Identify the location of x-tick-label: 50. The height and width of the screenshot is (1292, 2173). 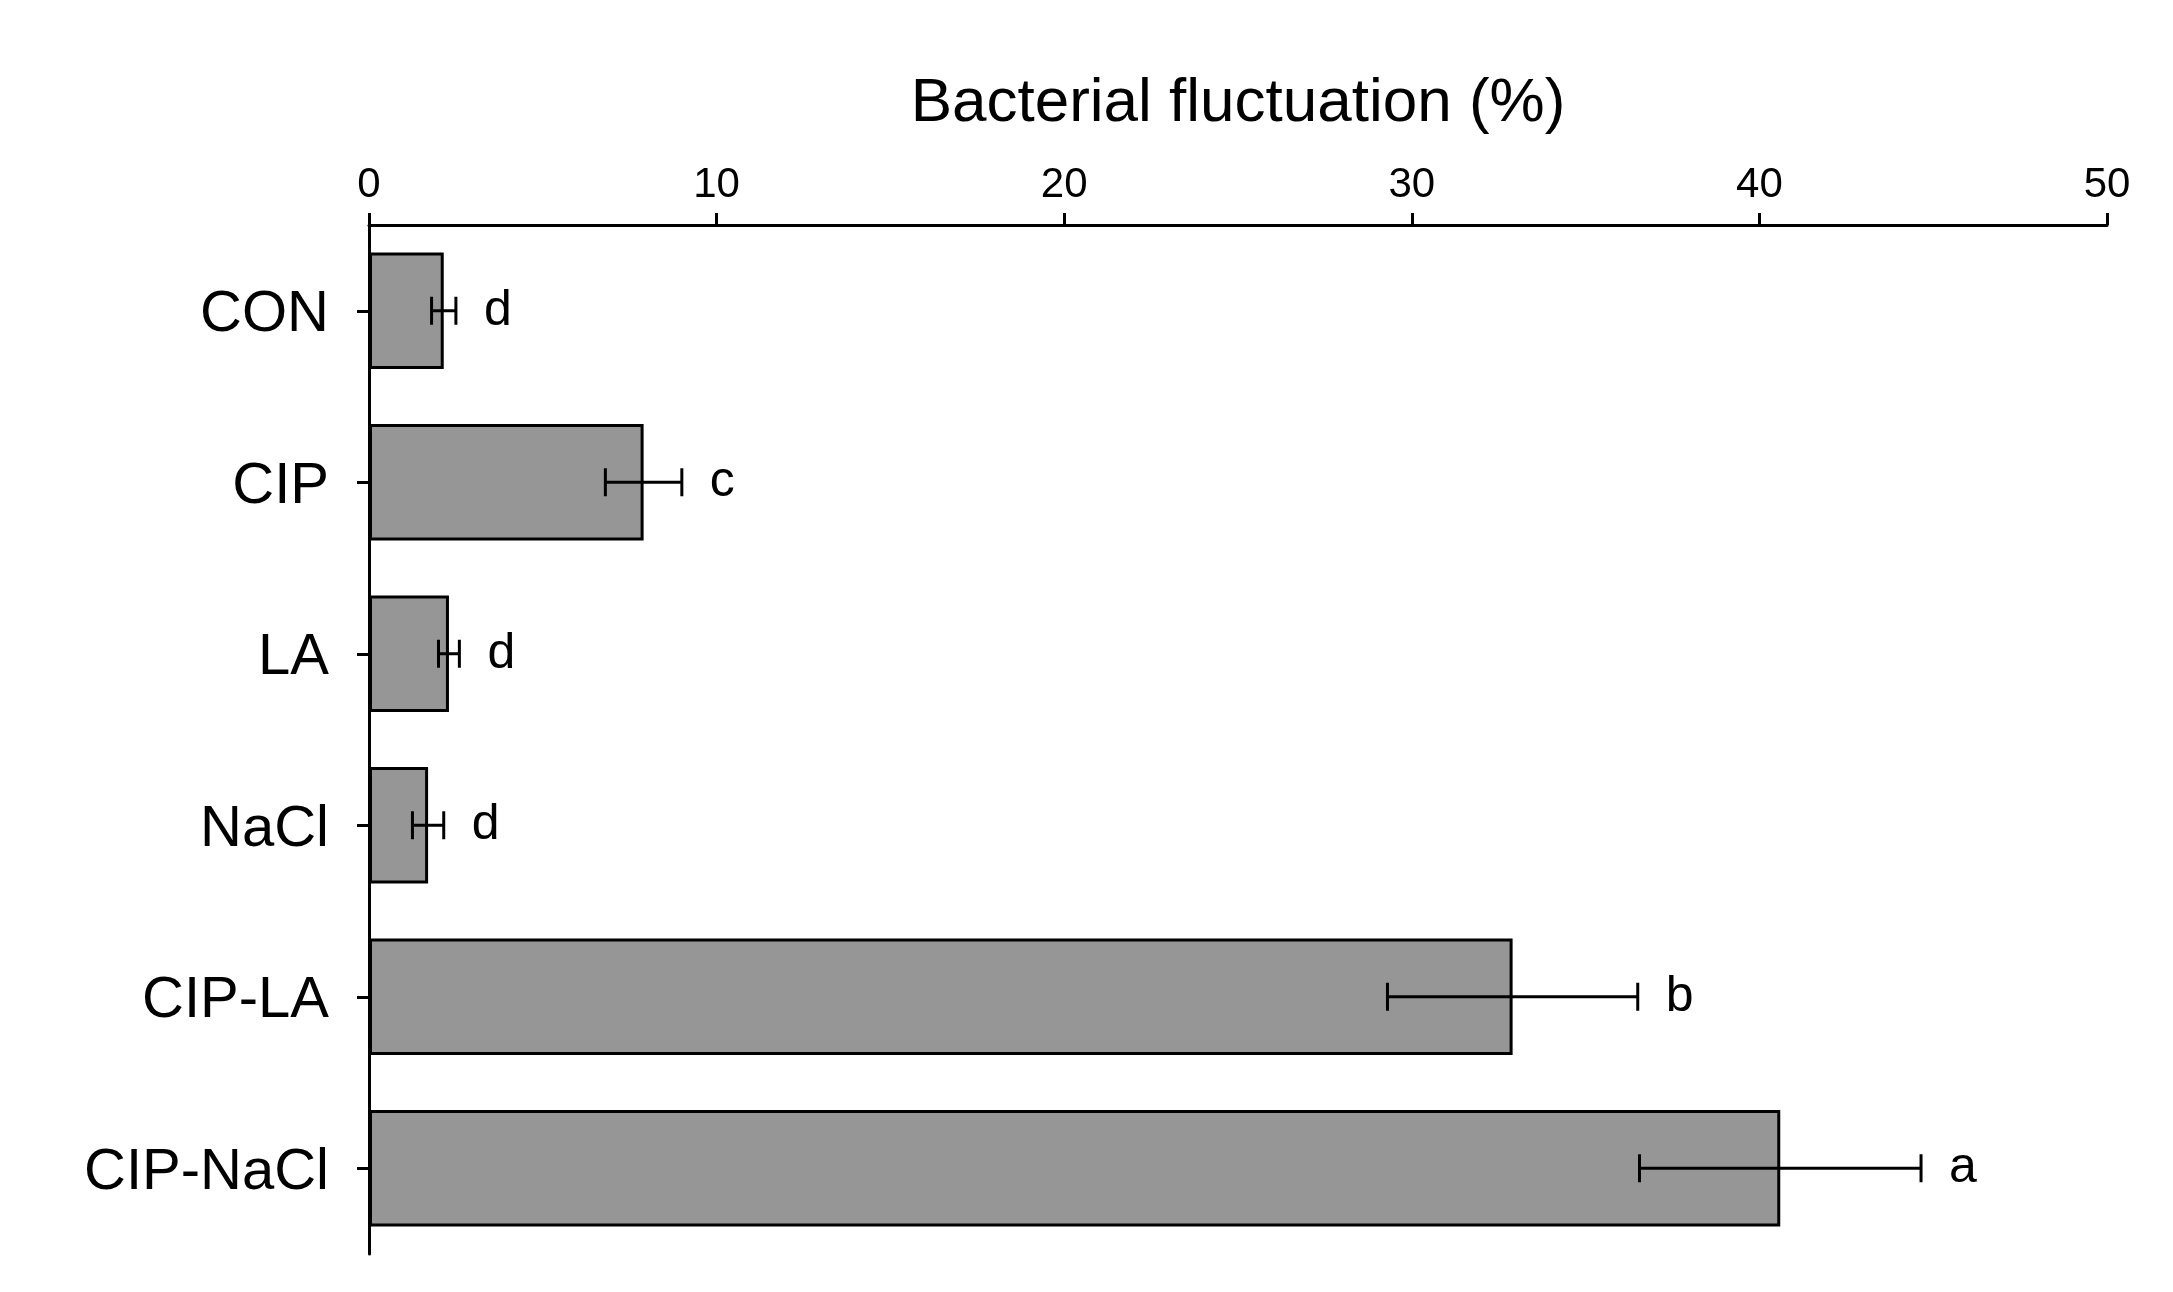
(2107, 182).